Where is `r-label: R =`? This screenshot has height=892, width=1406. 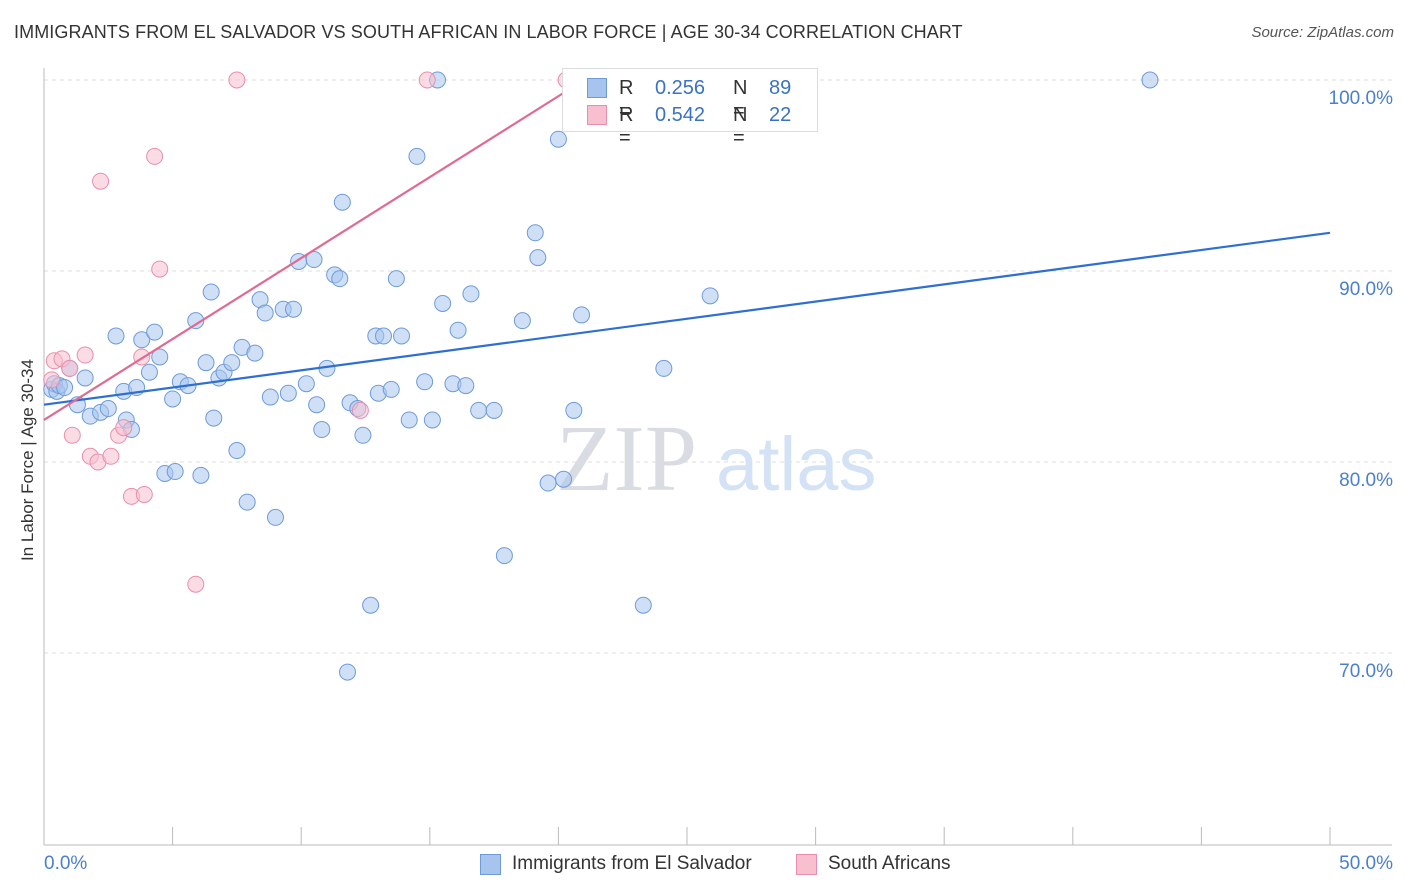 r-label: R = is located at coordinates (626, 126).